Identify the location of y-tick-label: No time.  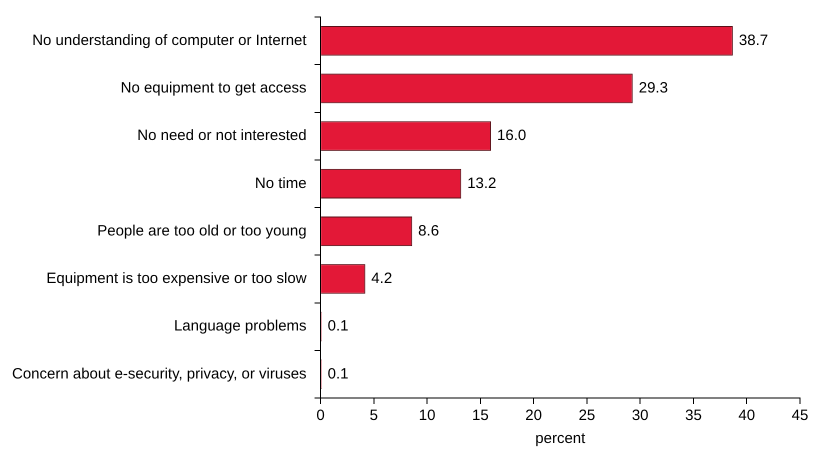
(280, 183).